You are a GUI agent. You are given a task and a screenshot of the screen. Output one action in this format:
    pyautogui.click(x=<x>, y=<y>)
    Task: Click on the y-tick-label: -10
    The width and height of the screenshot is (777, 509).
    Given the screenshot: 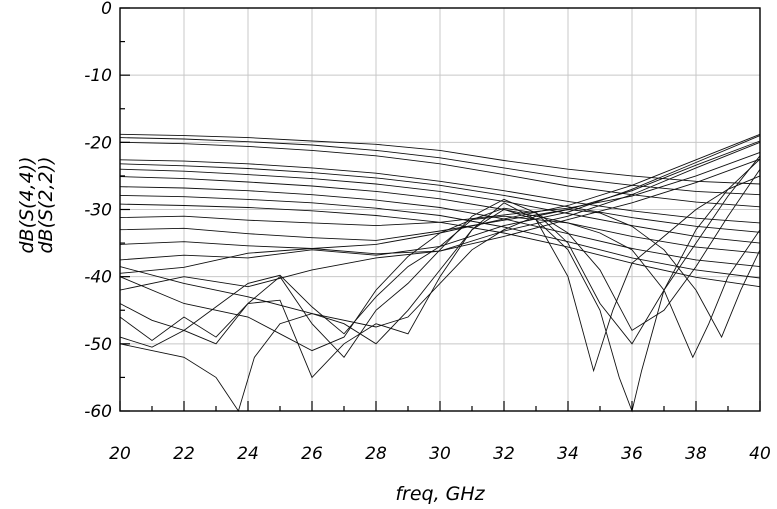 What is the action you would take?
    pyautogui.click(x=98, y=76)
    